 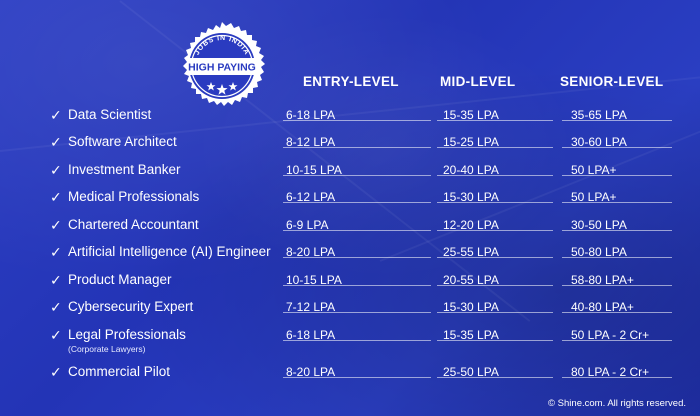 I want to click on role-name: Commercial Pilot, so click(x=119, y=371).